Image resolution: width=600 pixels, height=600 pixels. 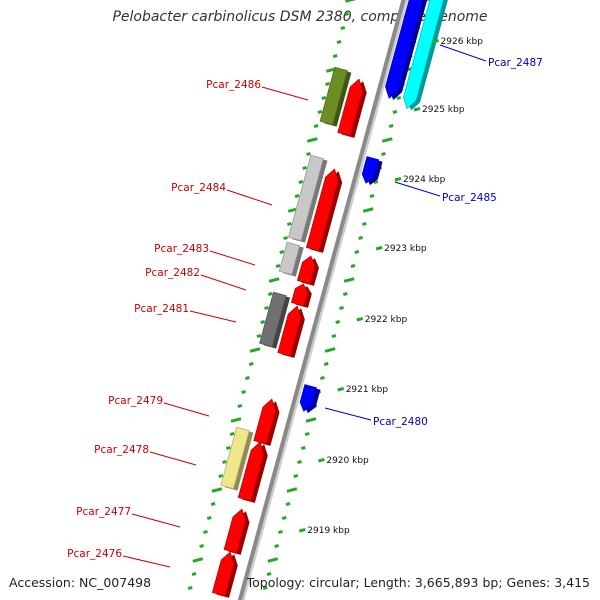 What do you see at coordinates (172, 273) in the screenshot?
I see `gene-label: Pcar_2482` at bounding box center [172, 273].